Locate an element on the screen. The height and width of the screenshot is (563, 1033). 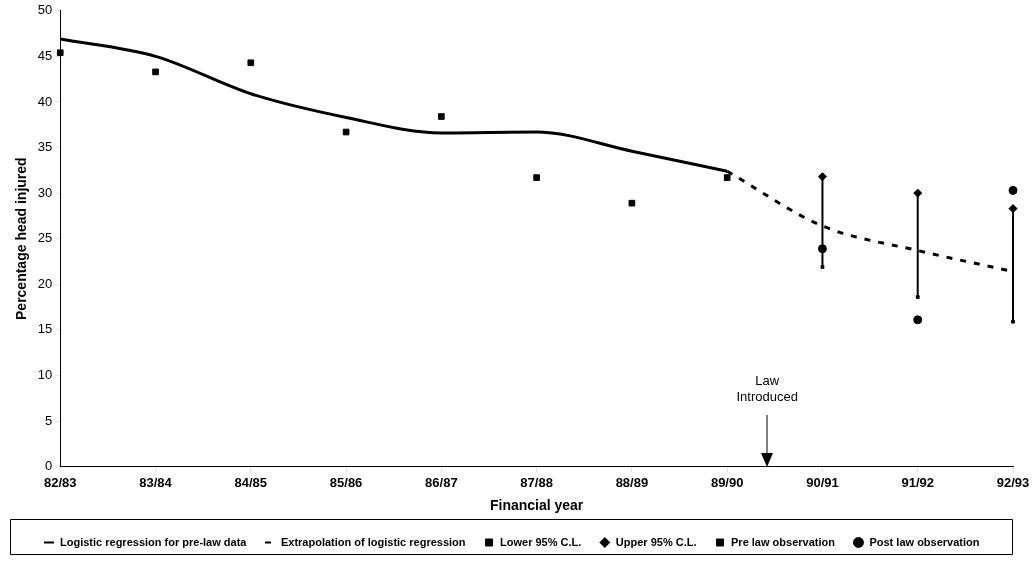
legend-label: Lower 95% C.L. is located at coordinates (541, 541).